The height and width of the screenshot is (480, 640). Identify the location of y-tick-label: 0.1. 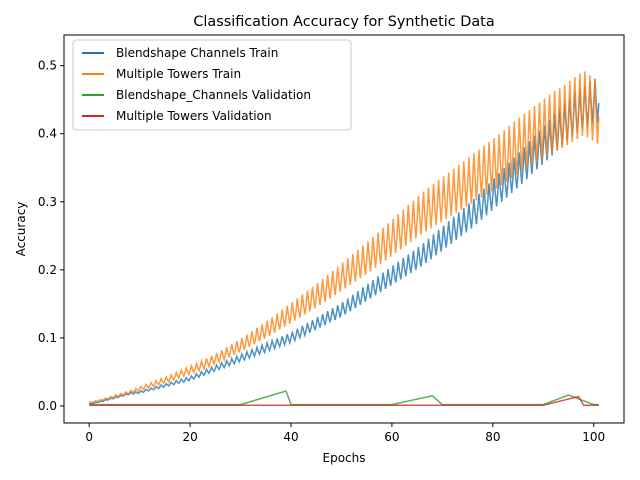
(47, 338).